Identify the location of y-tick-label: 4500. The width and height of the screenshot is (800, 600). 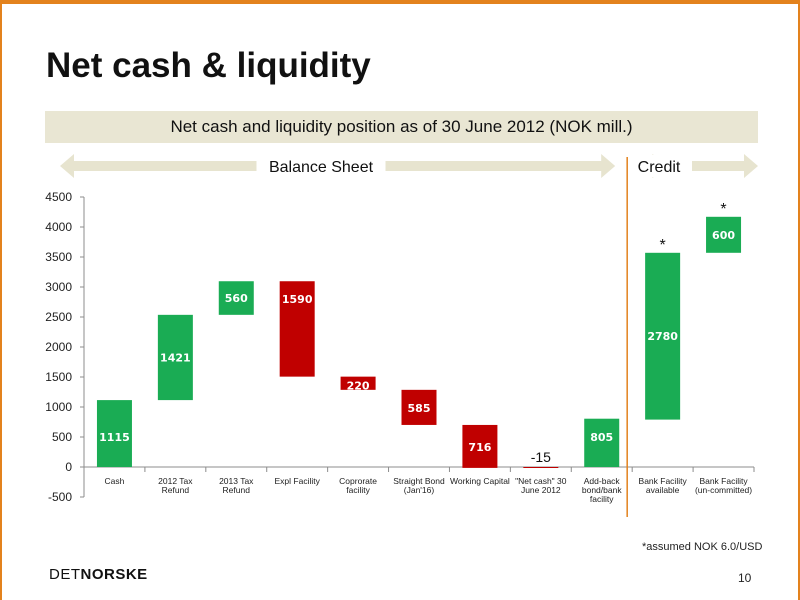
(58, 197).